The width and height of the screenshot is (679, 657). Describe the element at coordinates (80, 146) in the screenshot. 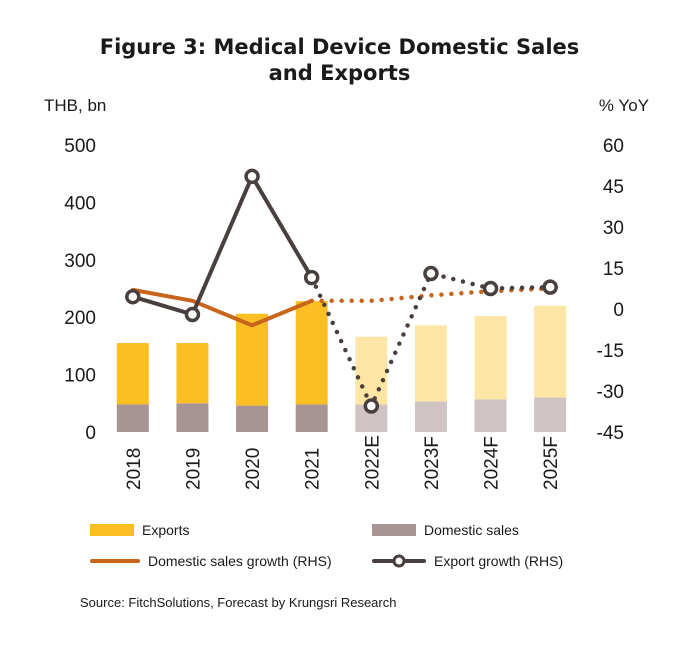

I see `left-tick-label: 500` at that location.